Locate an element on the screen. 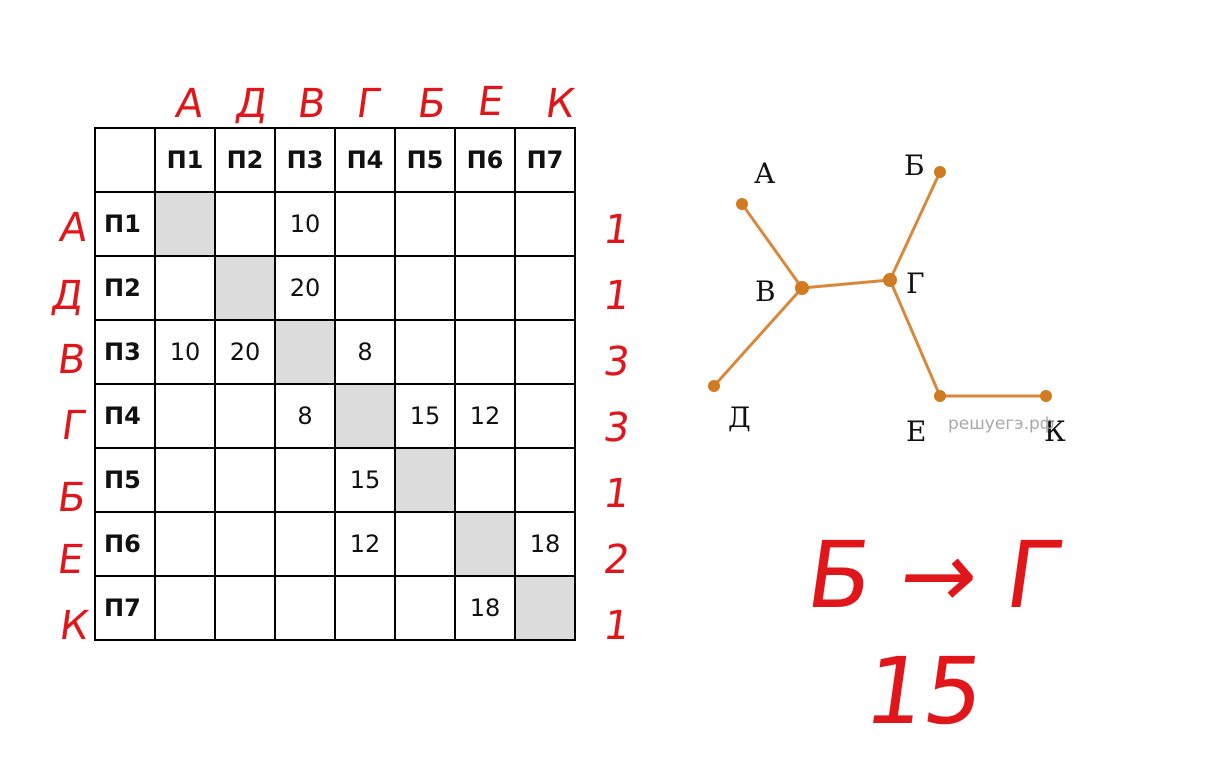  column-header: П4 is located at coordinates (365, 160).